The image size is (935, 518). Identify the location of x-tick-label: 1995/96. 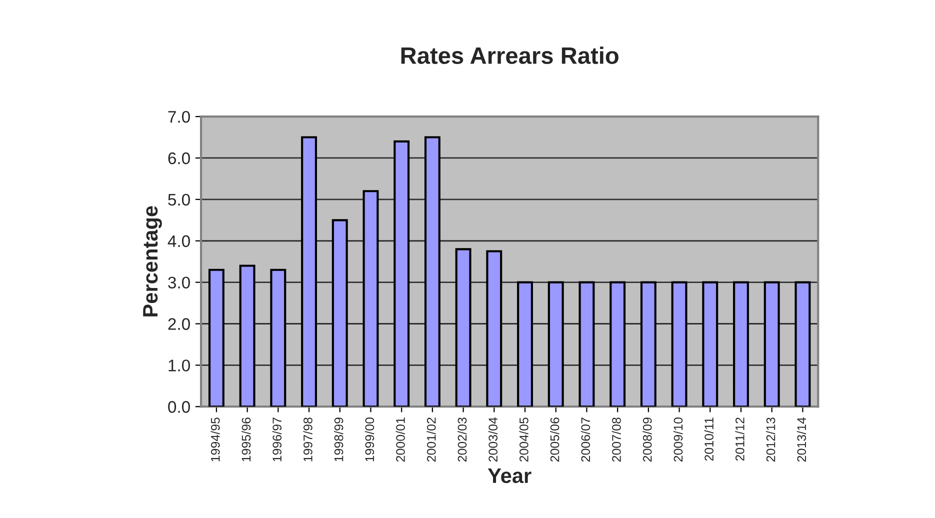
(246, 440).